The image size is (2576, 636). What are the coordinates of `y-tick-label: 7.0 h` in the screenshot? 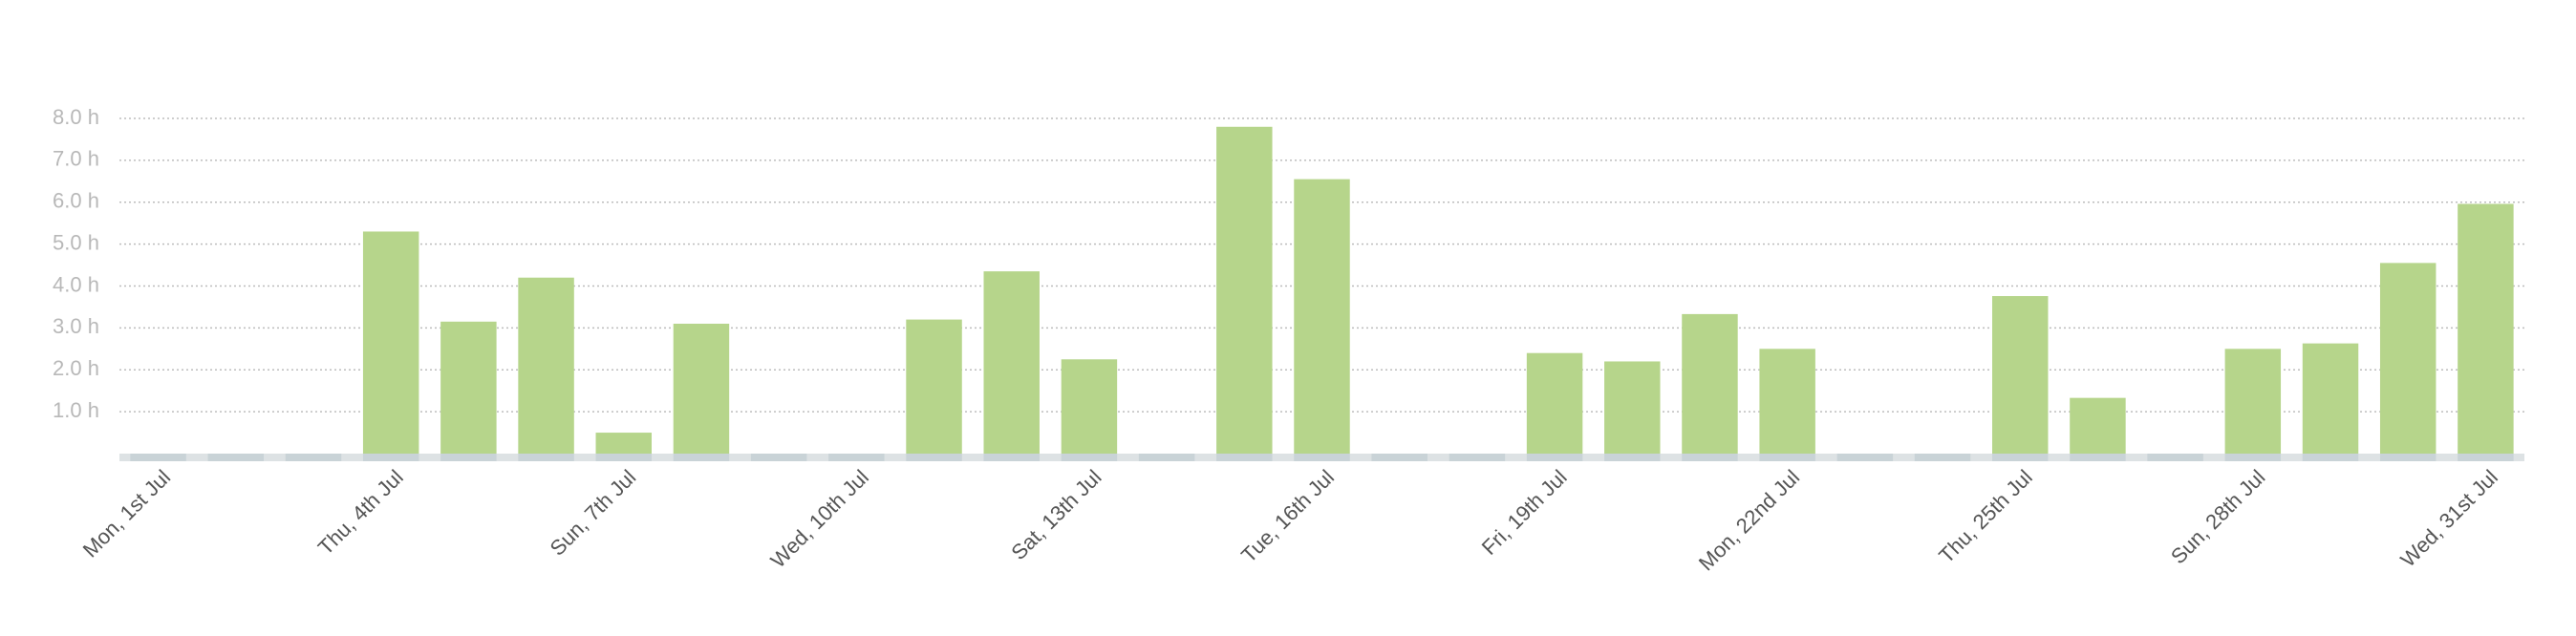 It's located at (76, 159).